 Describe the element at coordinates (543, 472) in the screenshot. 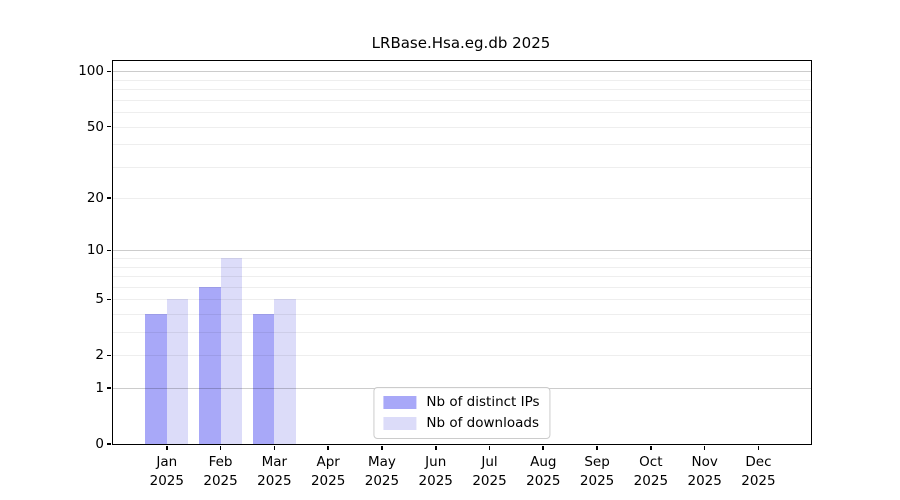

I see `x-tick-label-aug: Aug 2025` at that location.